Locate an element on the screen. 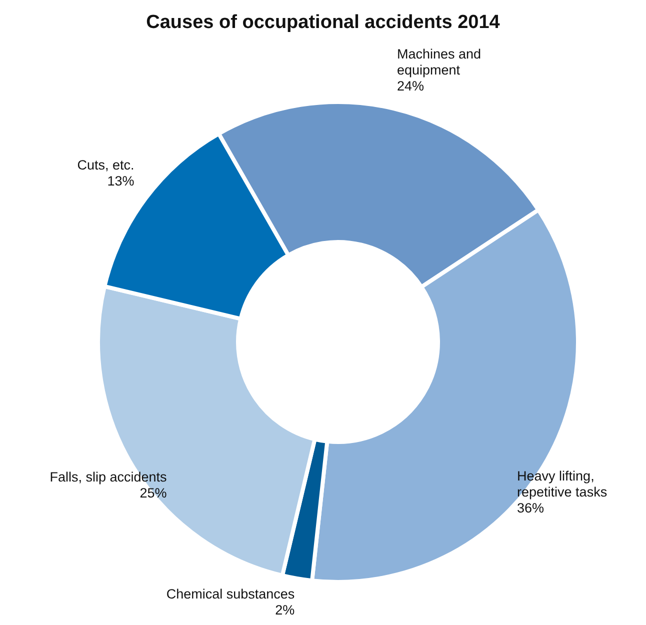 The height and width of the screenshot is (625, 646). slice-label: Falls, slip accidents is located at coordinates (109, 476).